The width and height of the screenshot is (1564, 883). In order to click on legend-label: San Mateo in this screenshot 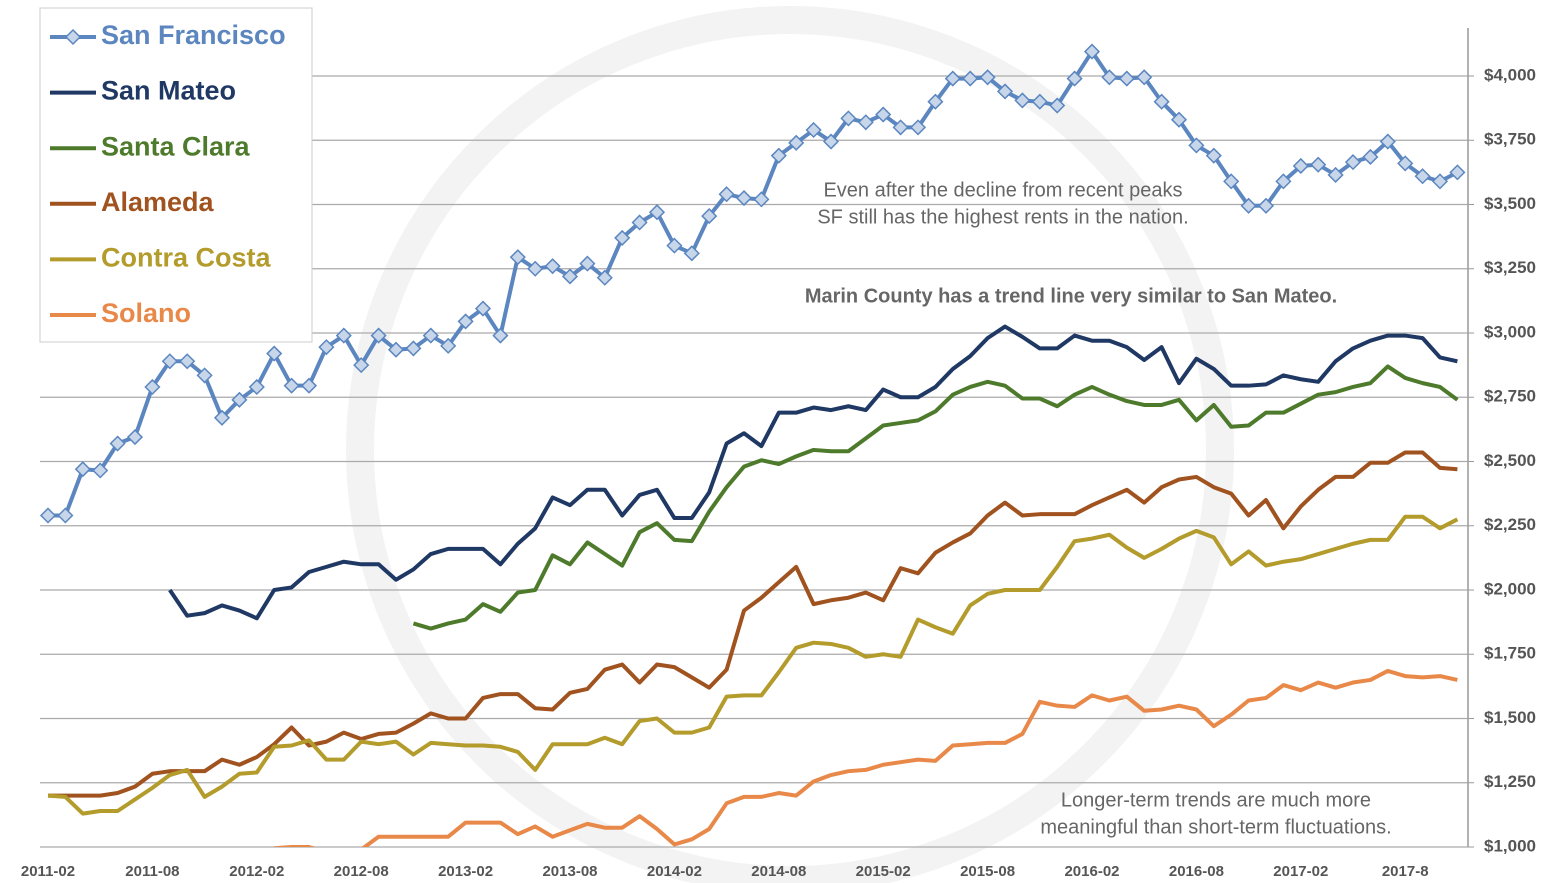, I will do `click(168, 91)`.